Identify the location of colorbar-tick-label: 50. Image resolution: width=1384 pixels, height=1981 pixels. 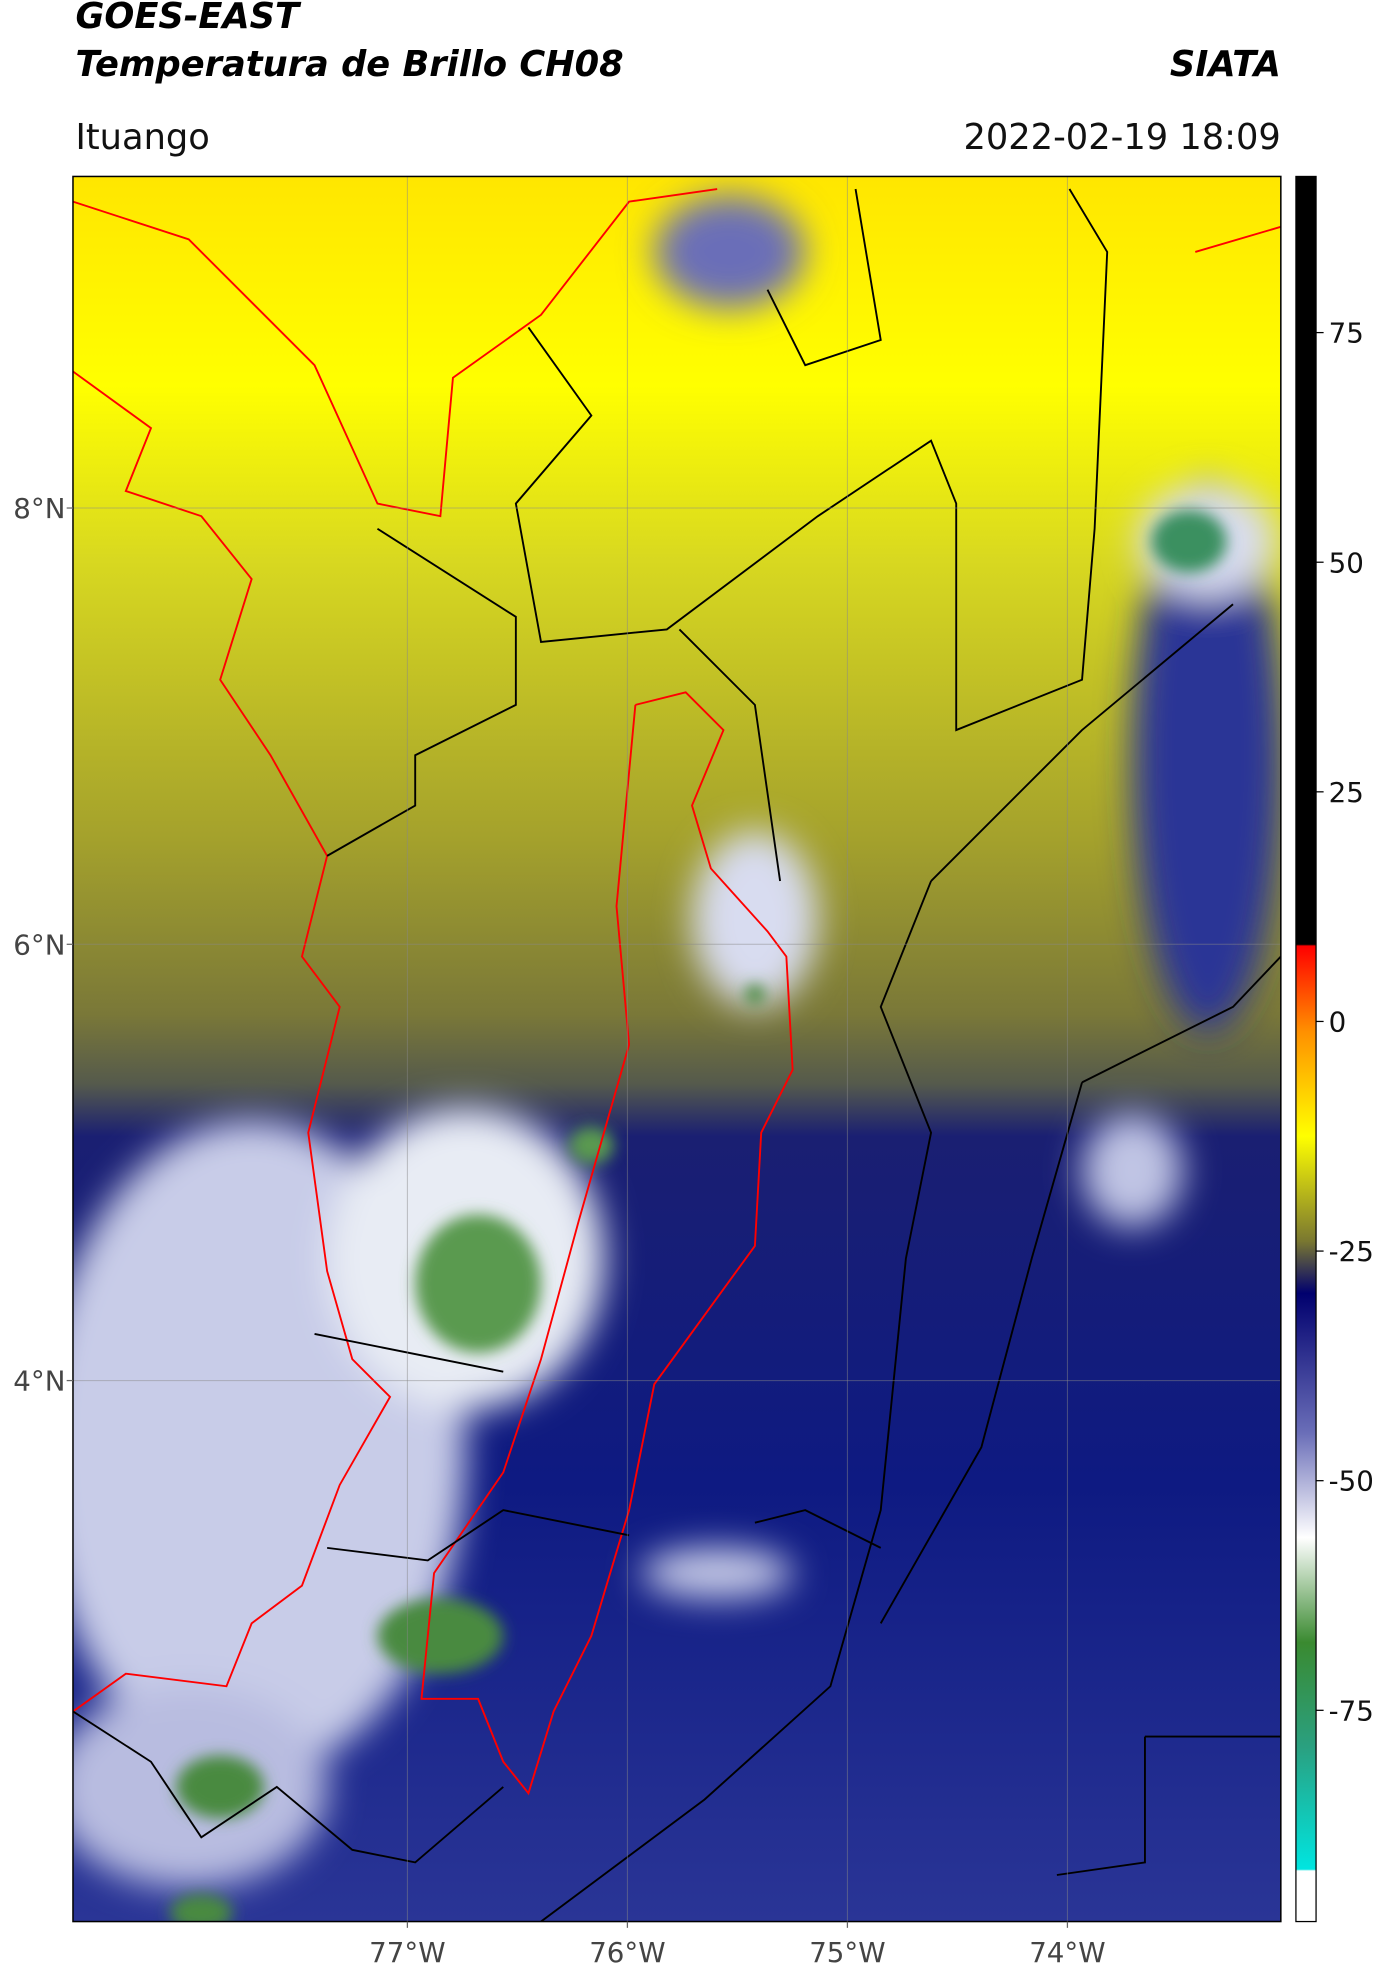
(1346, 562).